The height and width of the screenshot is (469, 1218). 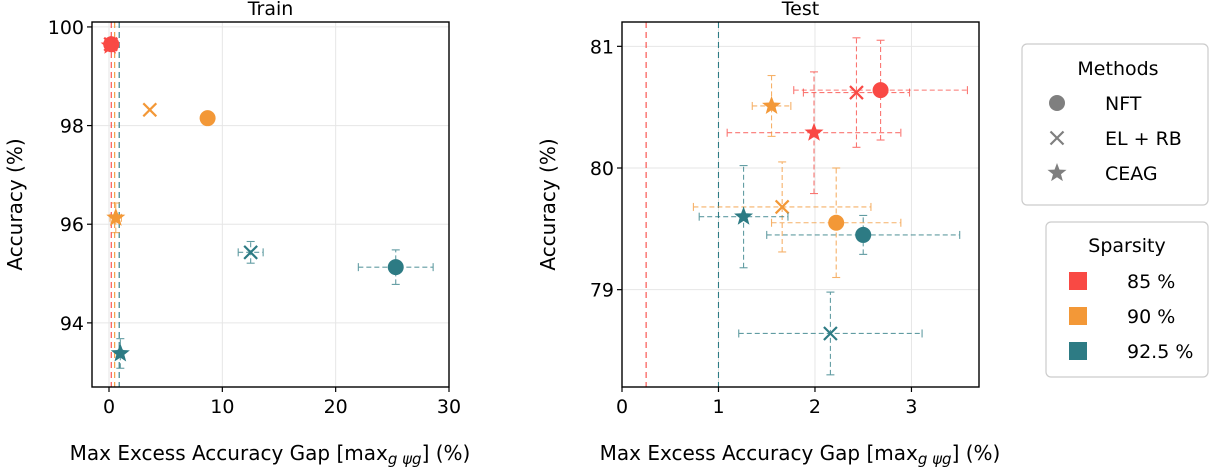 What do you see at coordinates (109, 407) in the screenshot?
I see `train-xtick-label-0: 0` at bounding box center [109, 407].